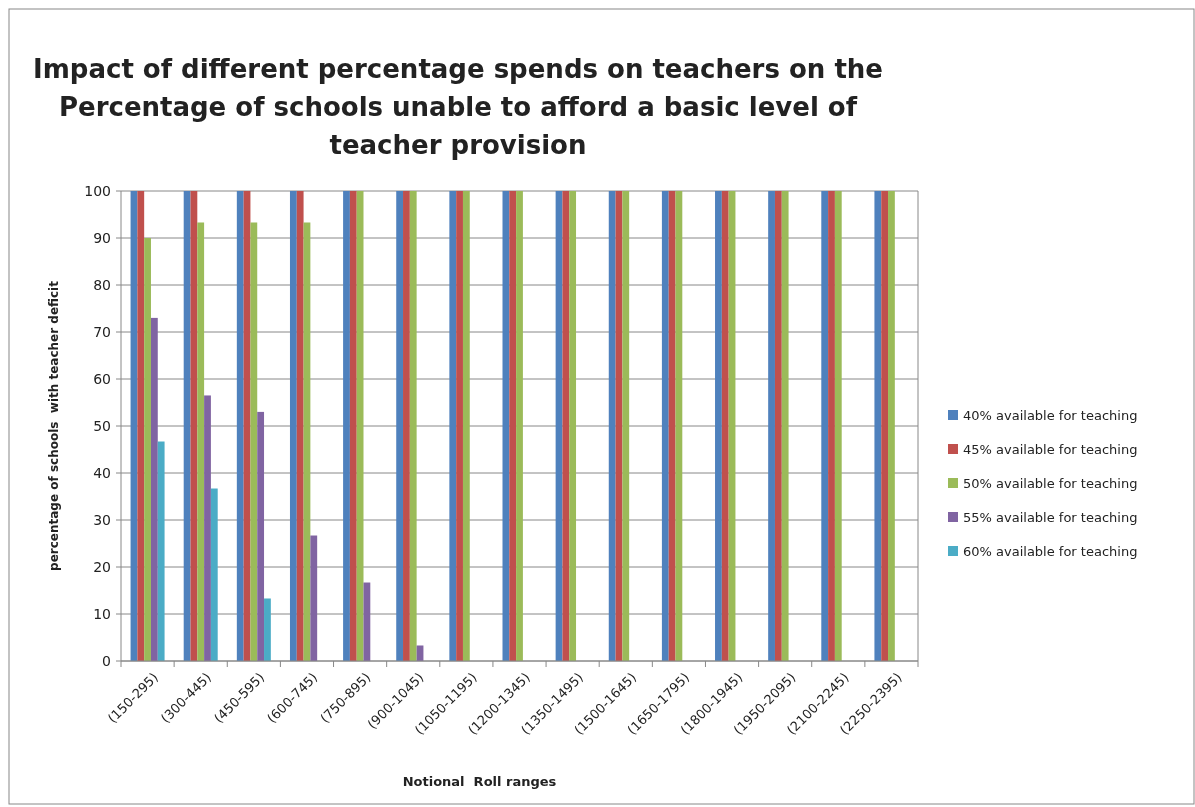 The width and height of the screenshot is (1195, 807). What do you see at coordinates (54, 425) in the screenshot?
I see `y-axis-title: percentage of schools with teacher deficit` at bounding box center [54, 425].